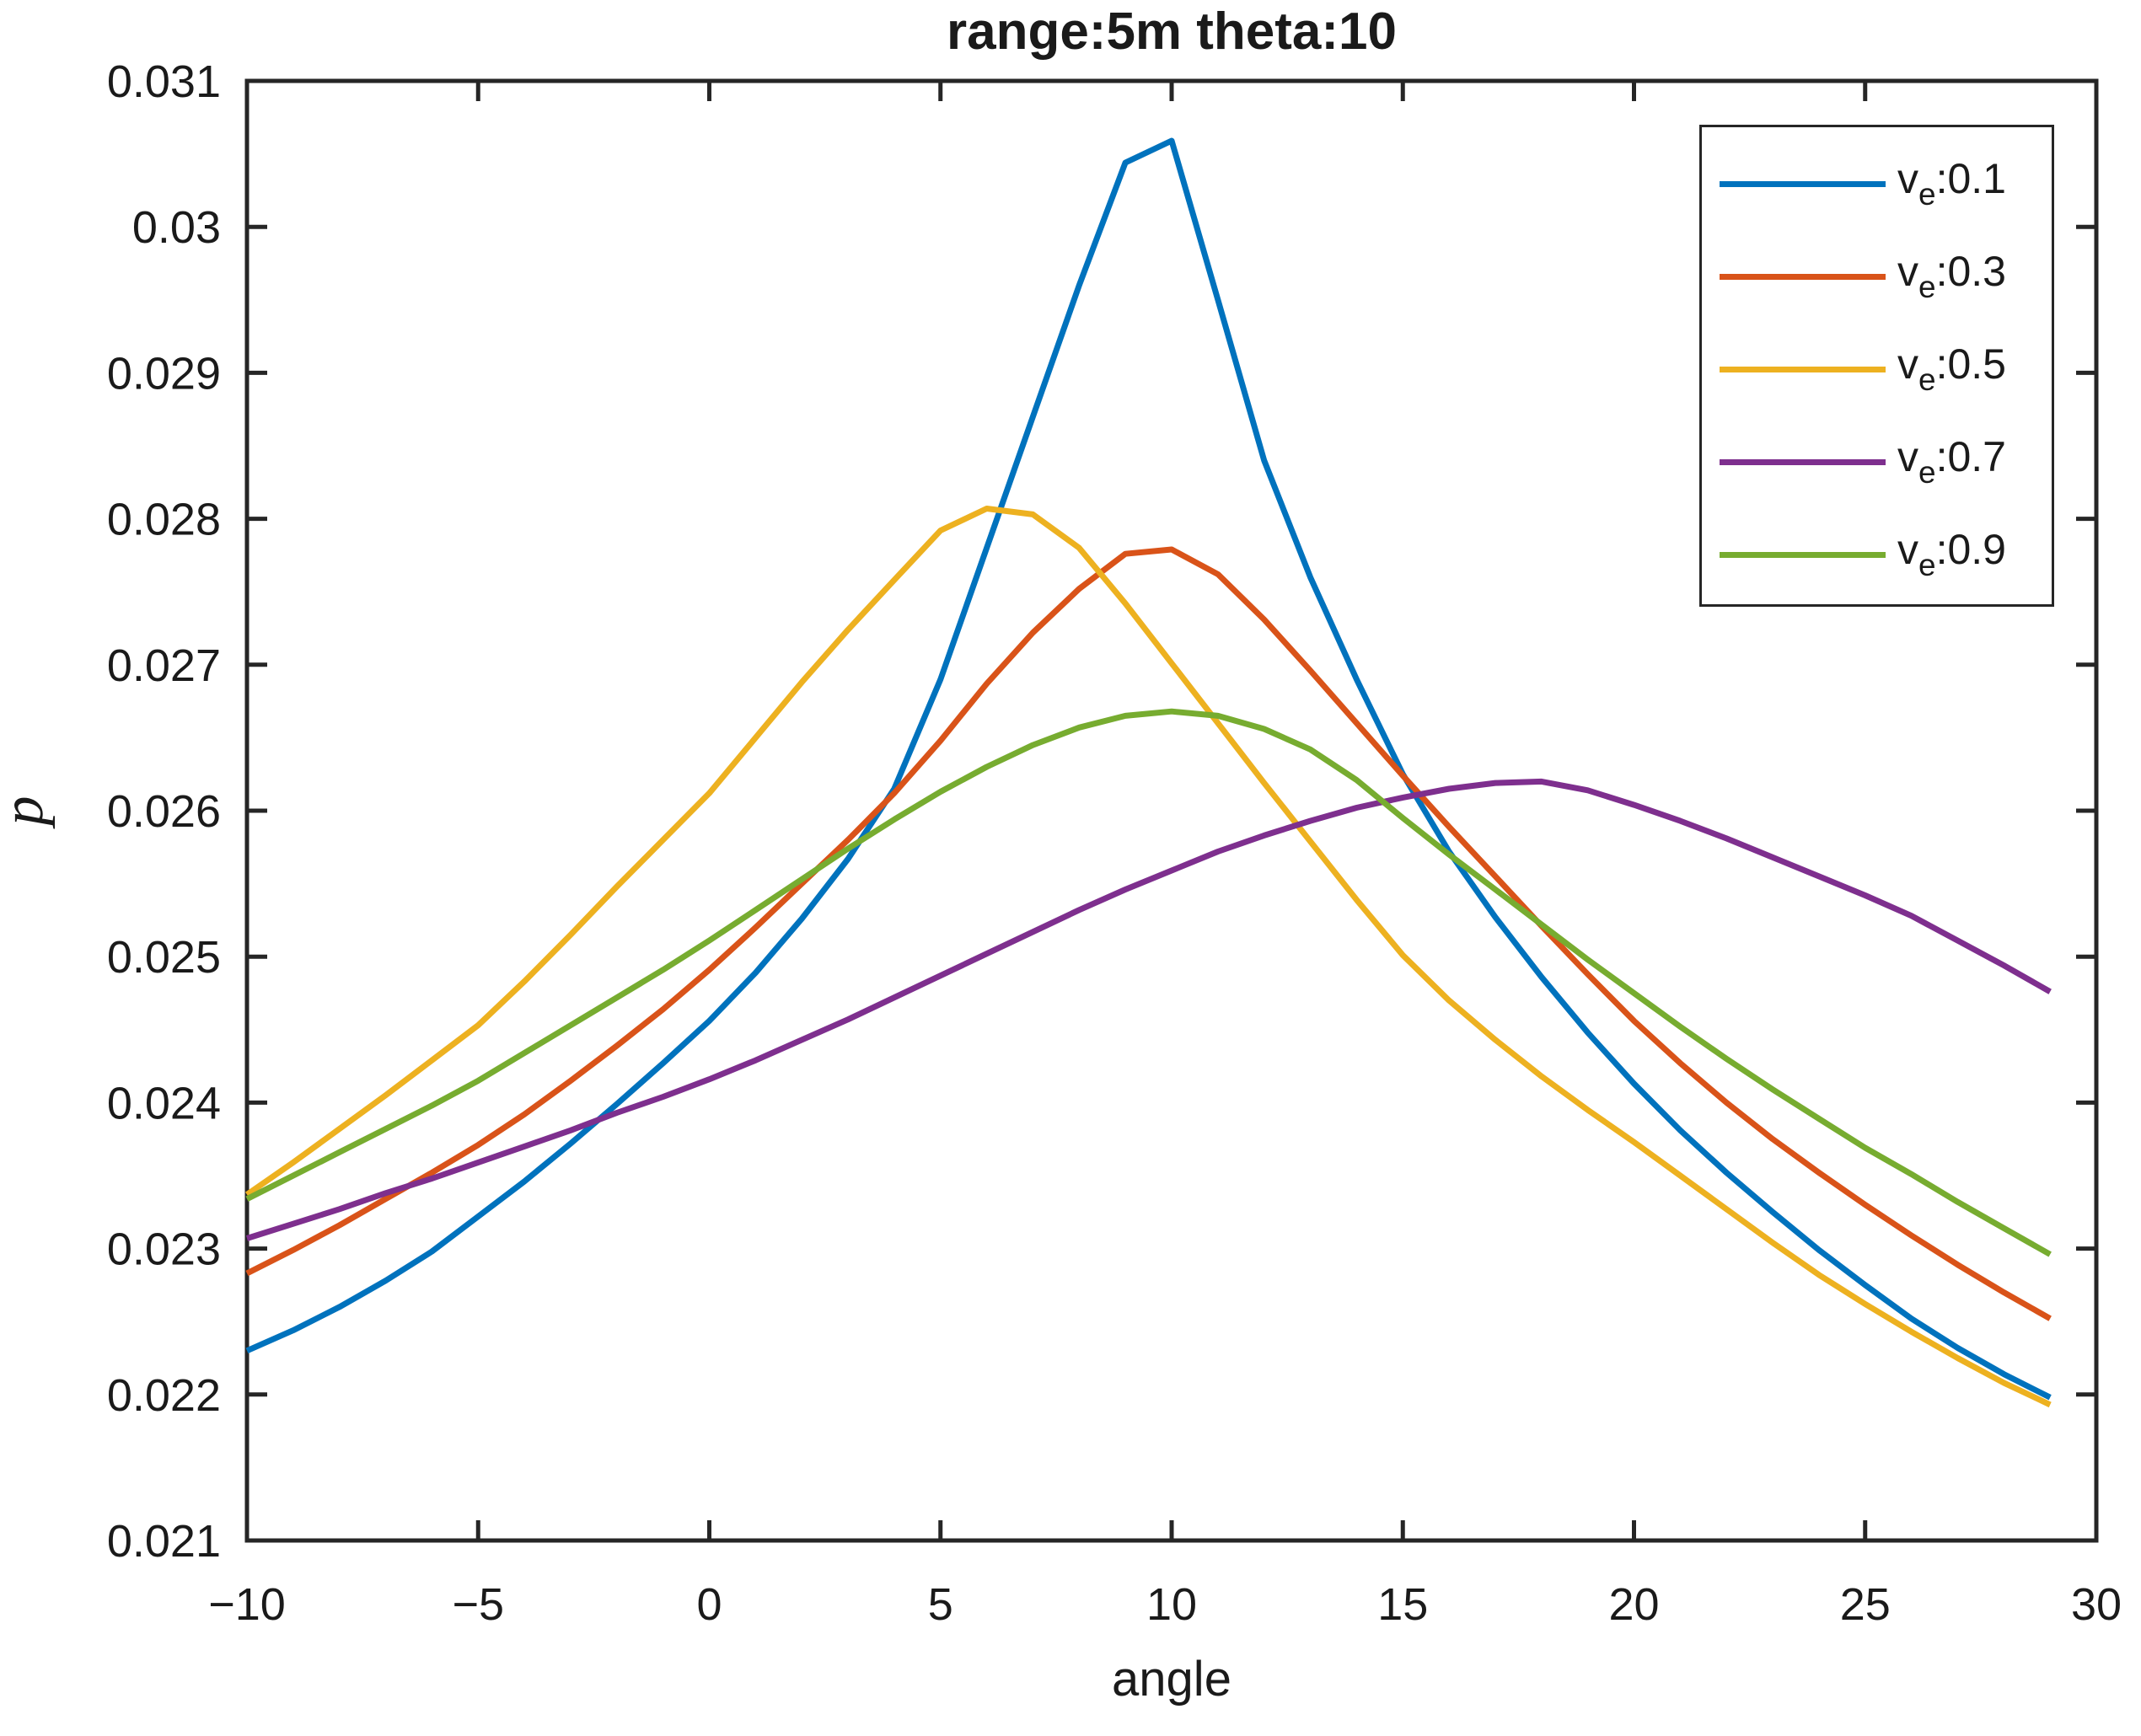 The width and height of the screenshot is (2141, 1736). Describe the element at coordinates (1171, 1679) in the screenshot. I see `x-axis-label: angle` at that location.